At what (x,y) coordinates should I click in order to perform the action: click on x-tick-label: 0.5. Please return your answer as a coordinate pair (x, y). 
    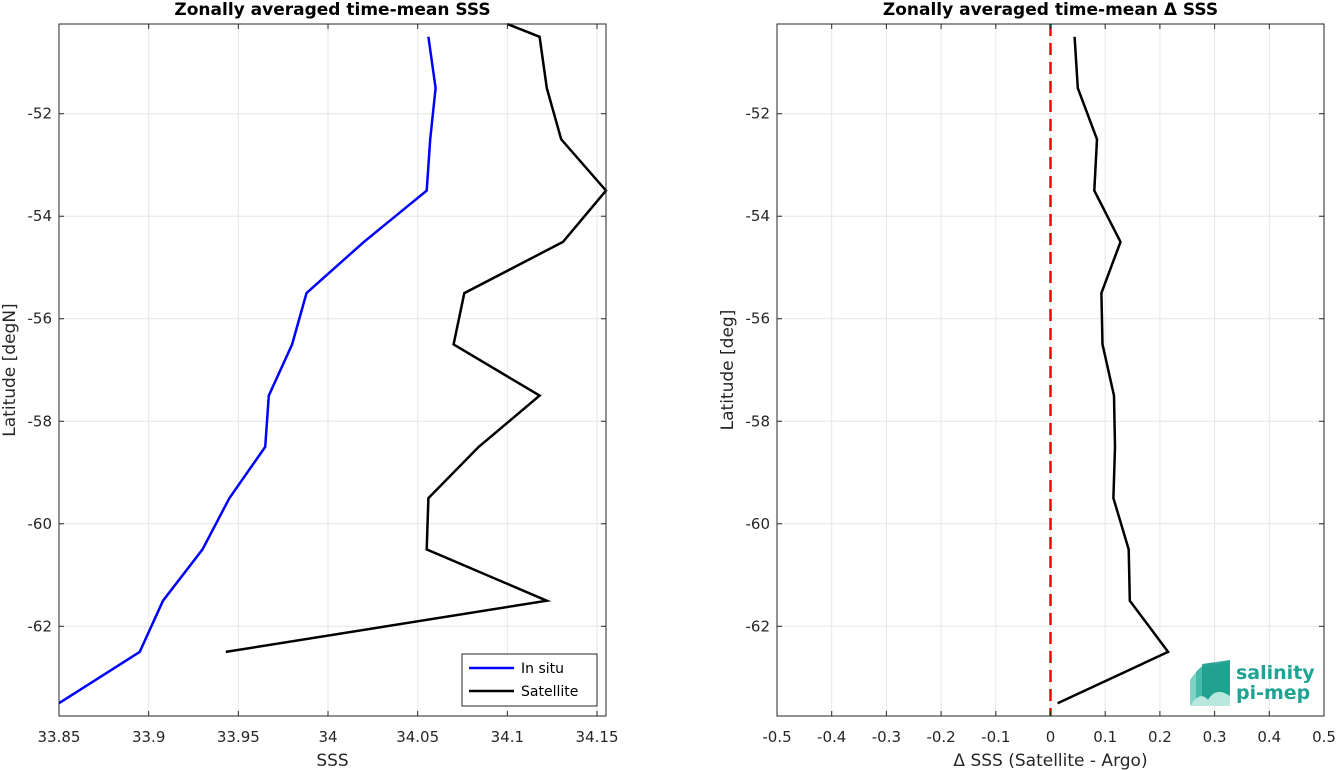
    Looking at the image, I should click on (1324, 737).